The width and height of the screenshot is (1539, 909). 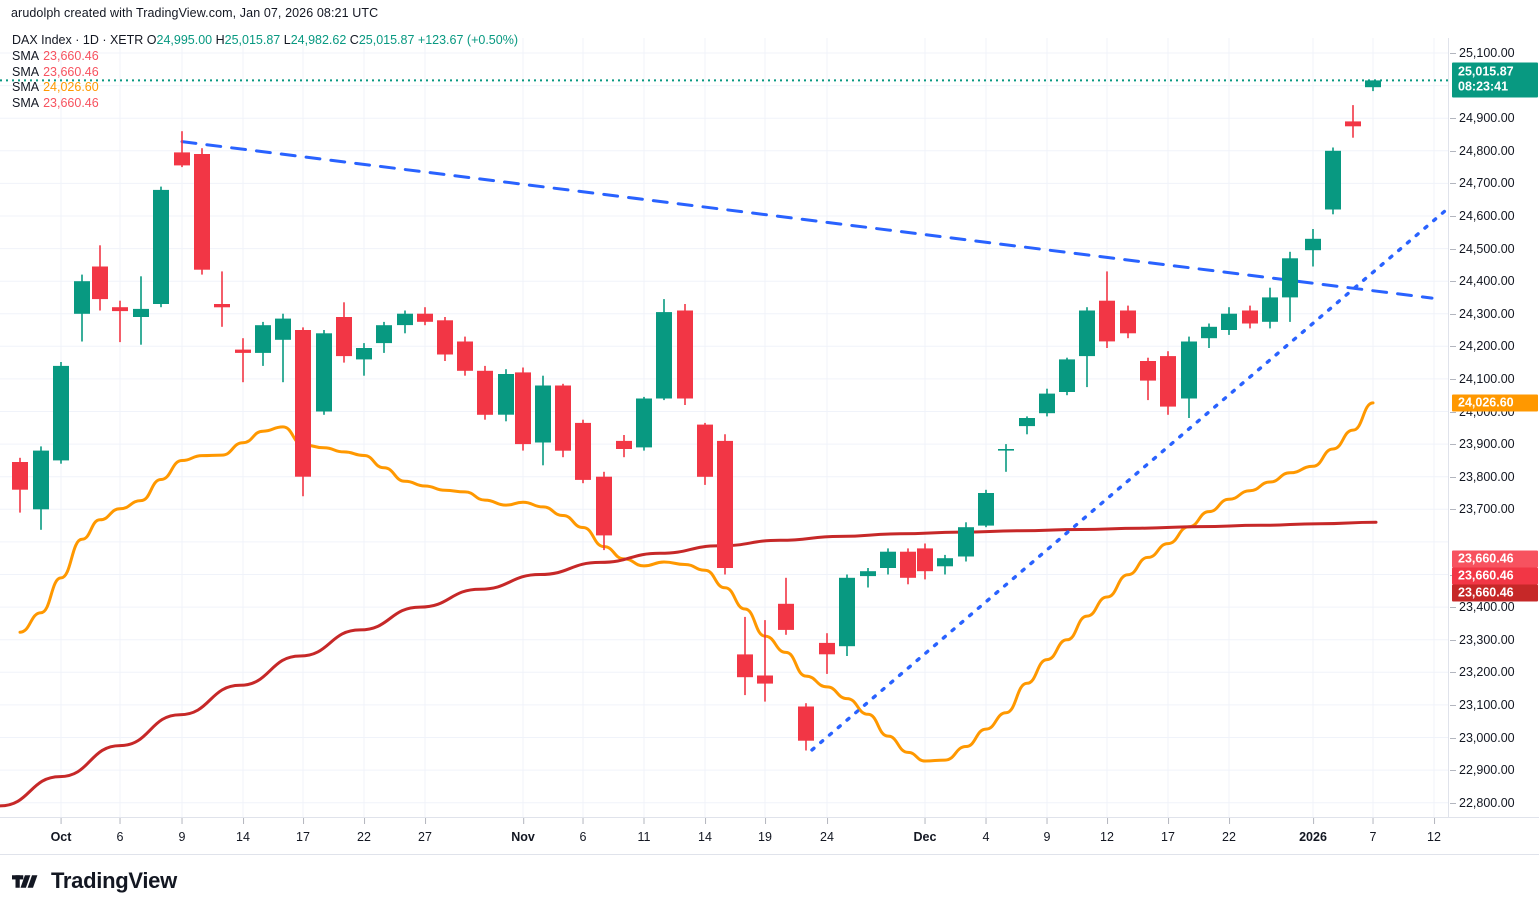 I want to click on tradingview-wordmark: TradingView, so click(x=114, y=880).